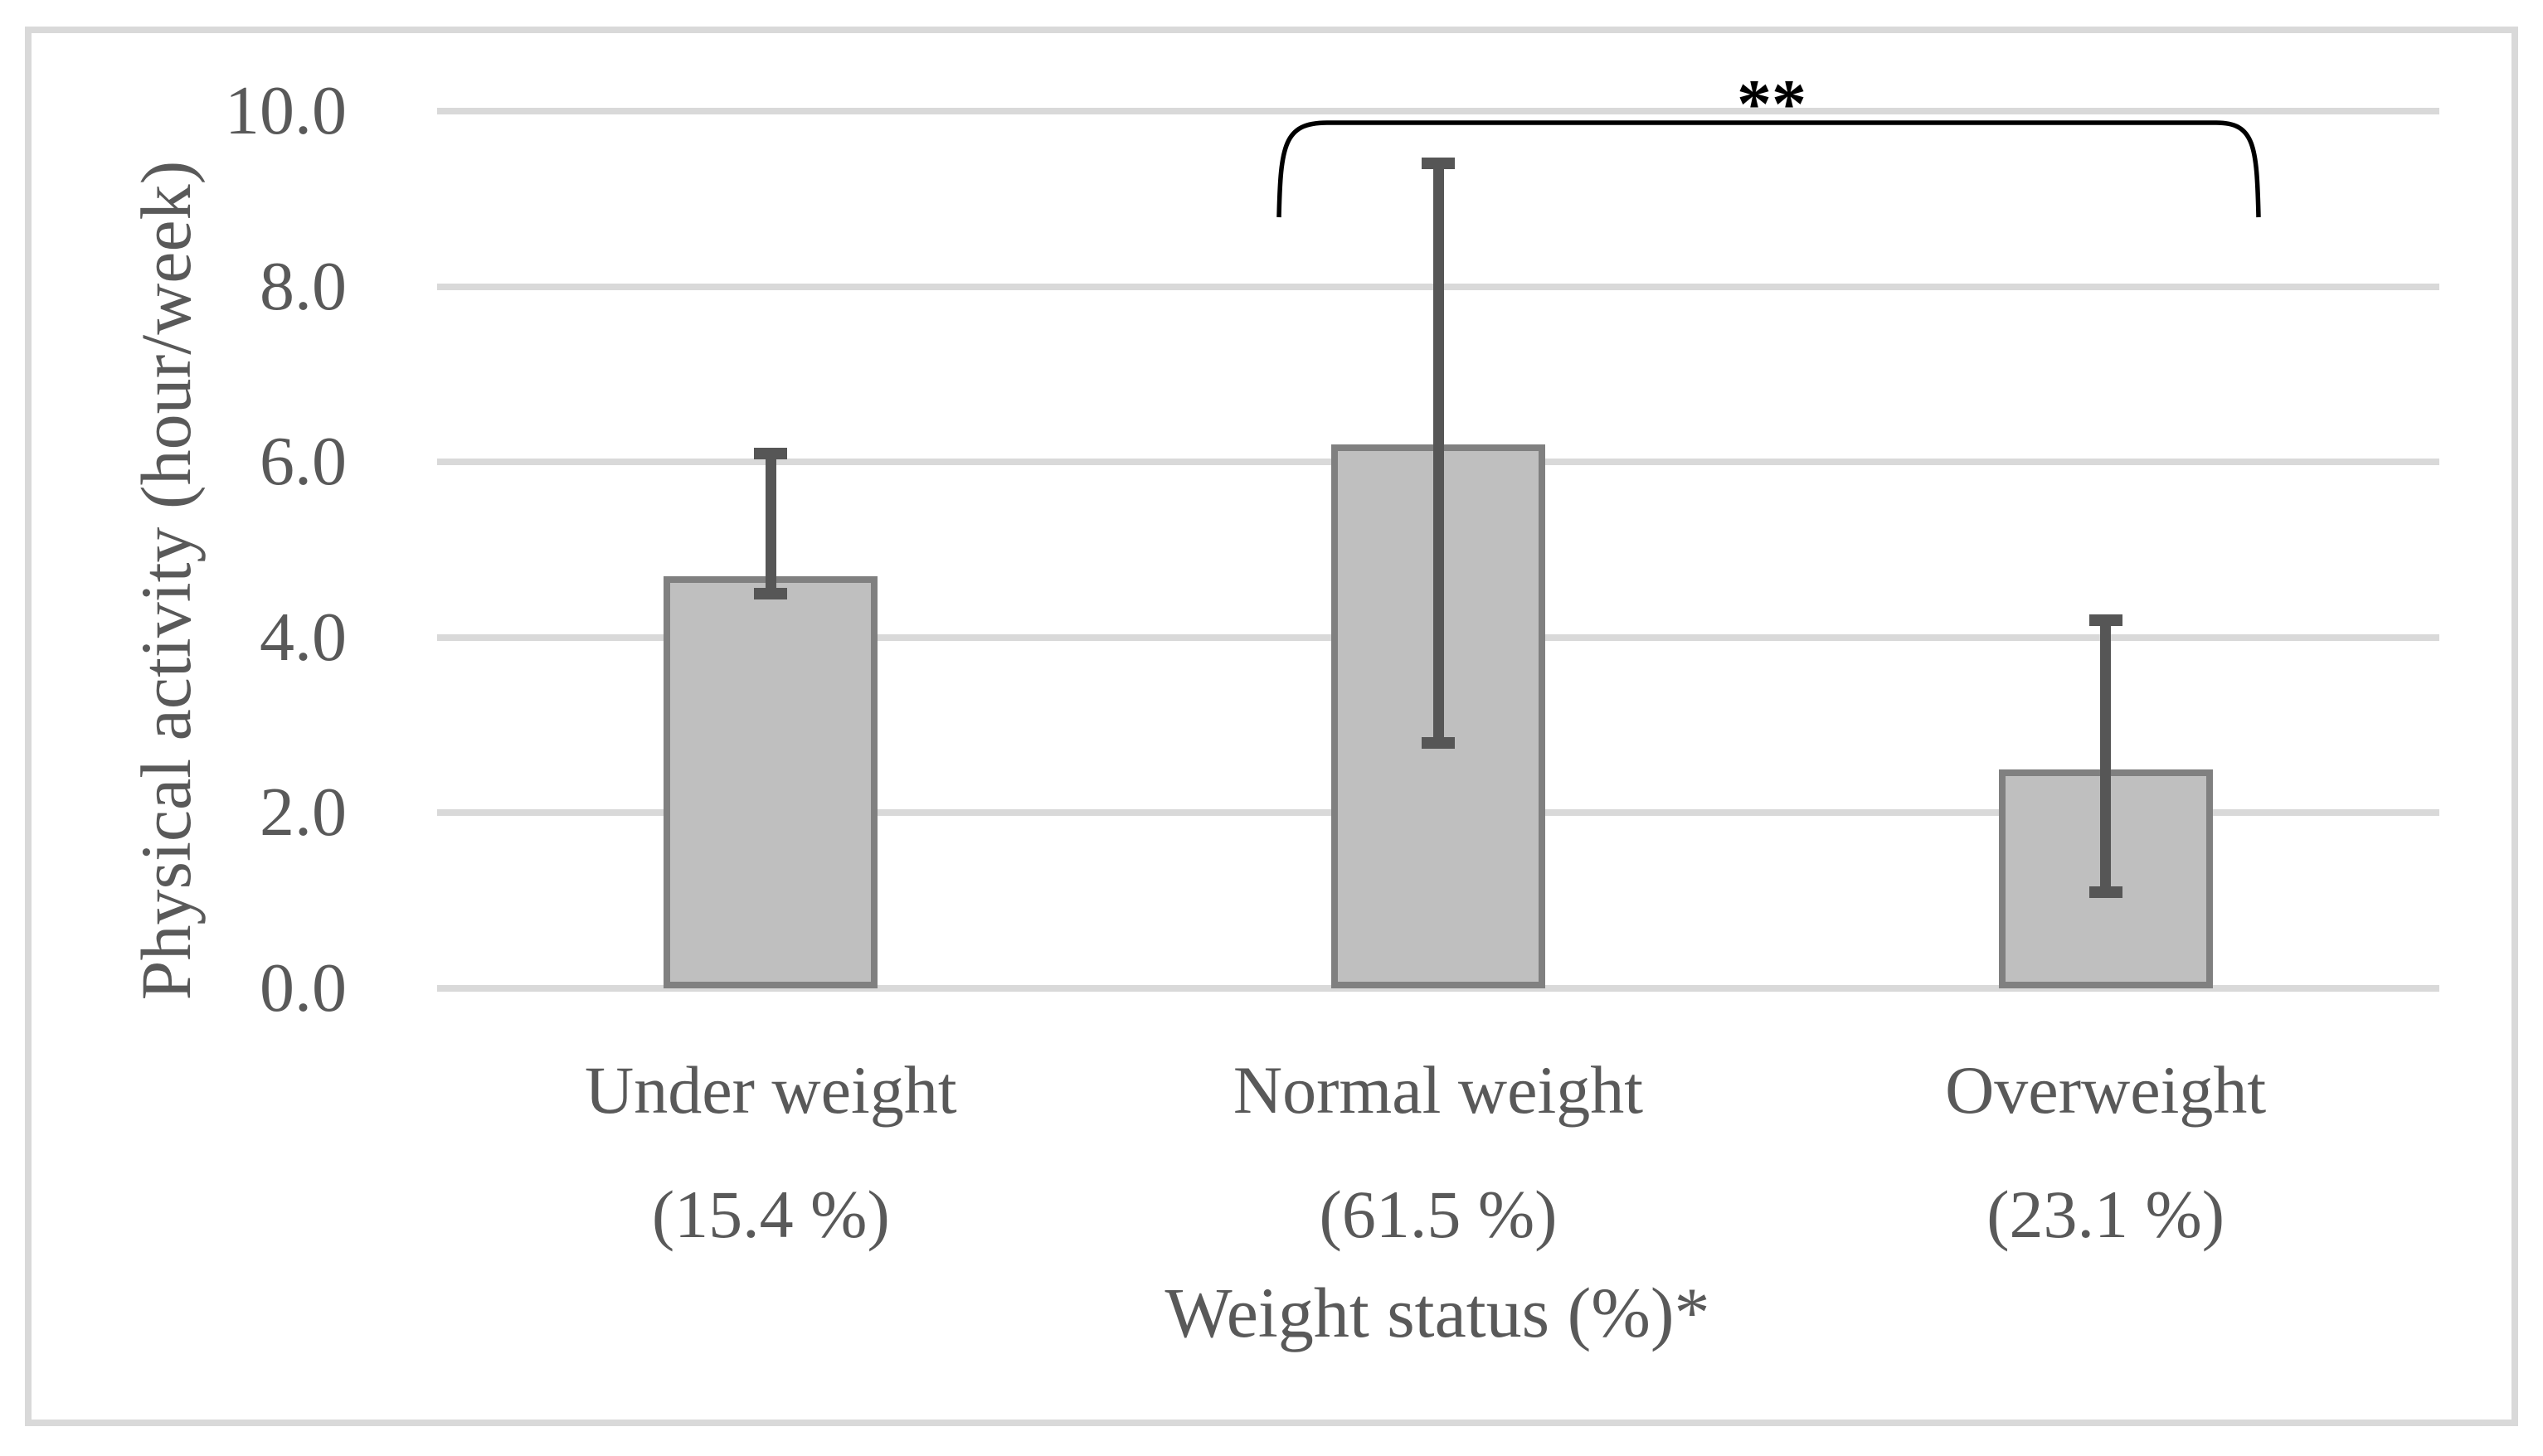 Image resolution: width=2543 pixels, height=1456 pixels. What do you see at coordinates (2106, 1152) in the screenshot?
I see `x-category-label-overweight: Overweight (23.1 %)` at bounding box center [2106, 1152].